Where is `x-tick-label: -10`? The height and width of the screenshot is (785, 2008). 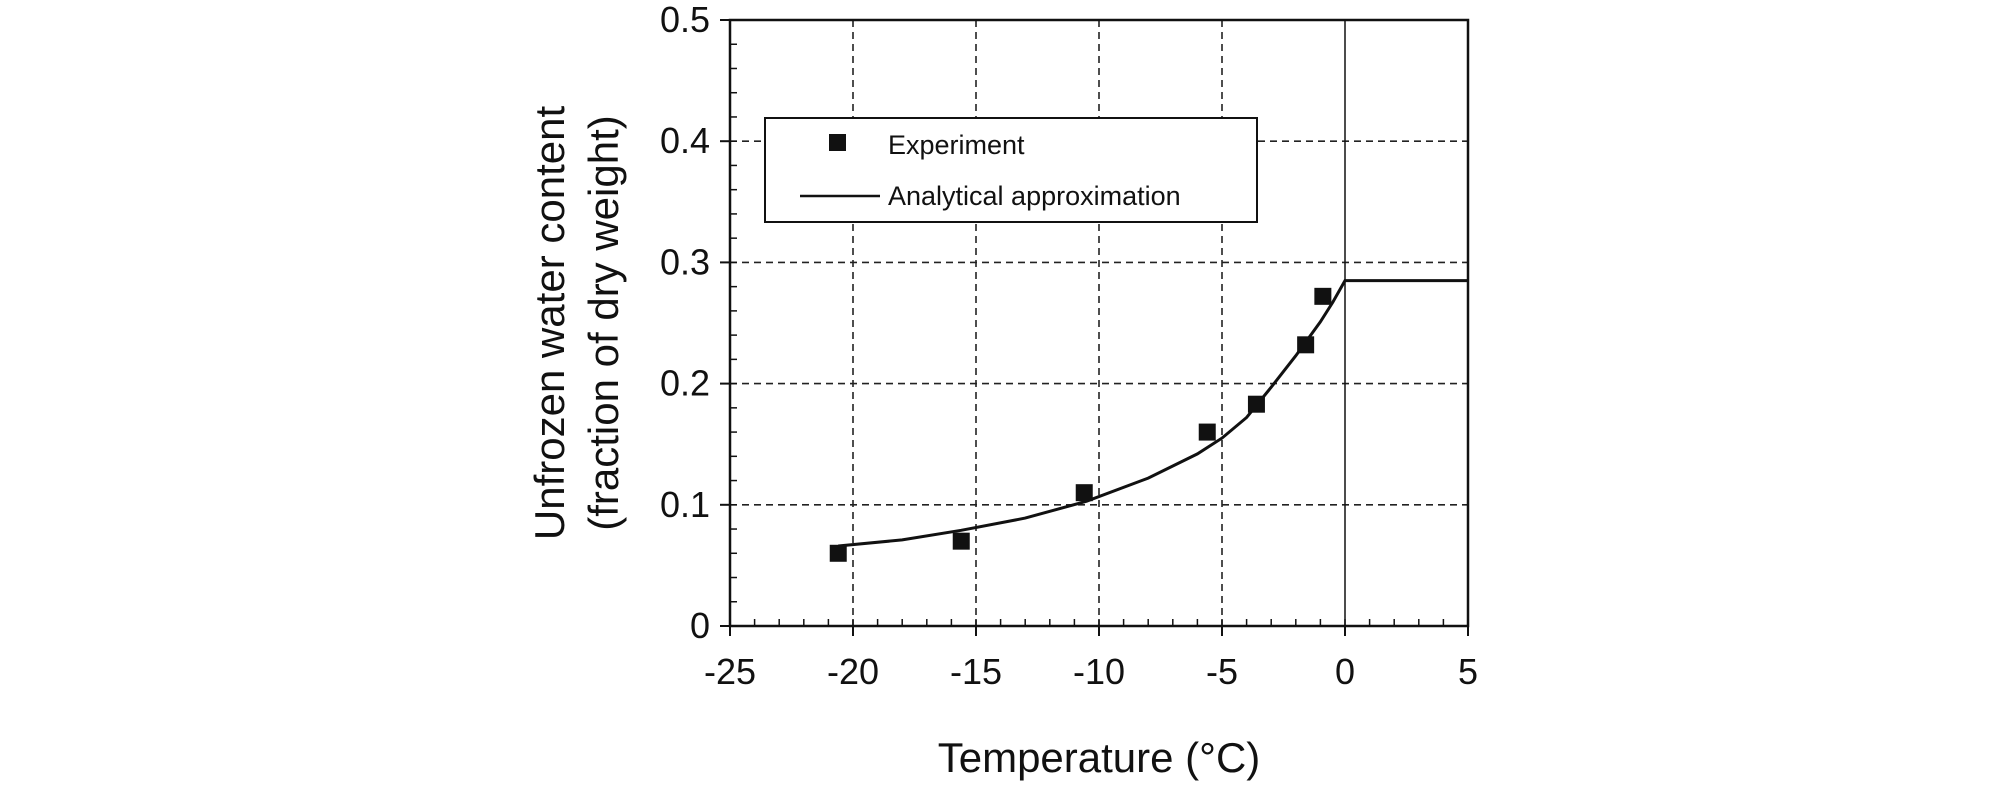 x-tick-label: -10 is located at coordinates (1099, 671).